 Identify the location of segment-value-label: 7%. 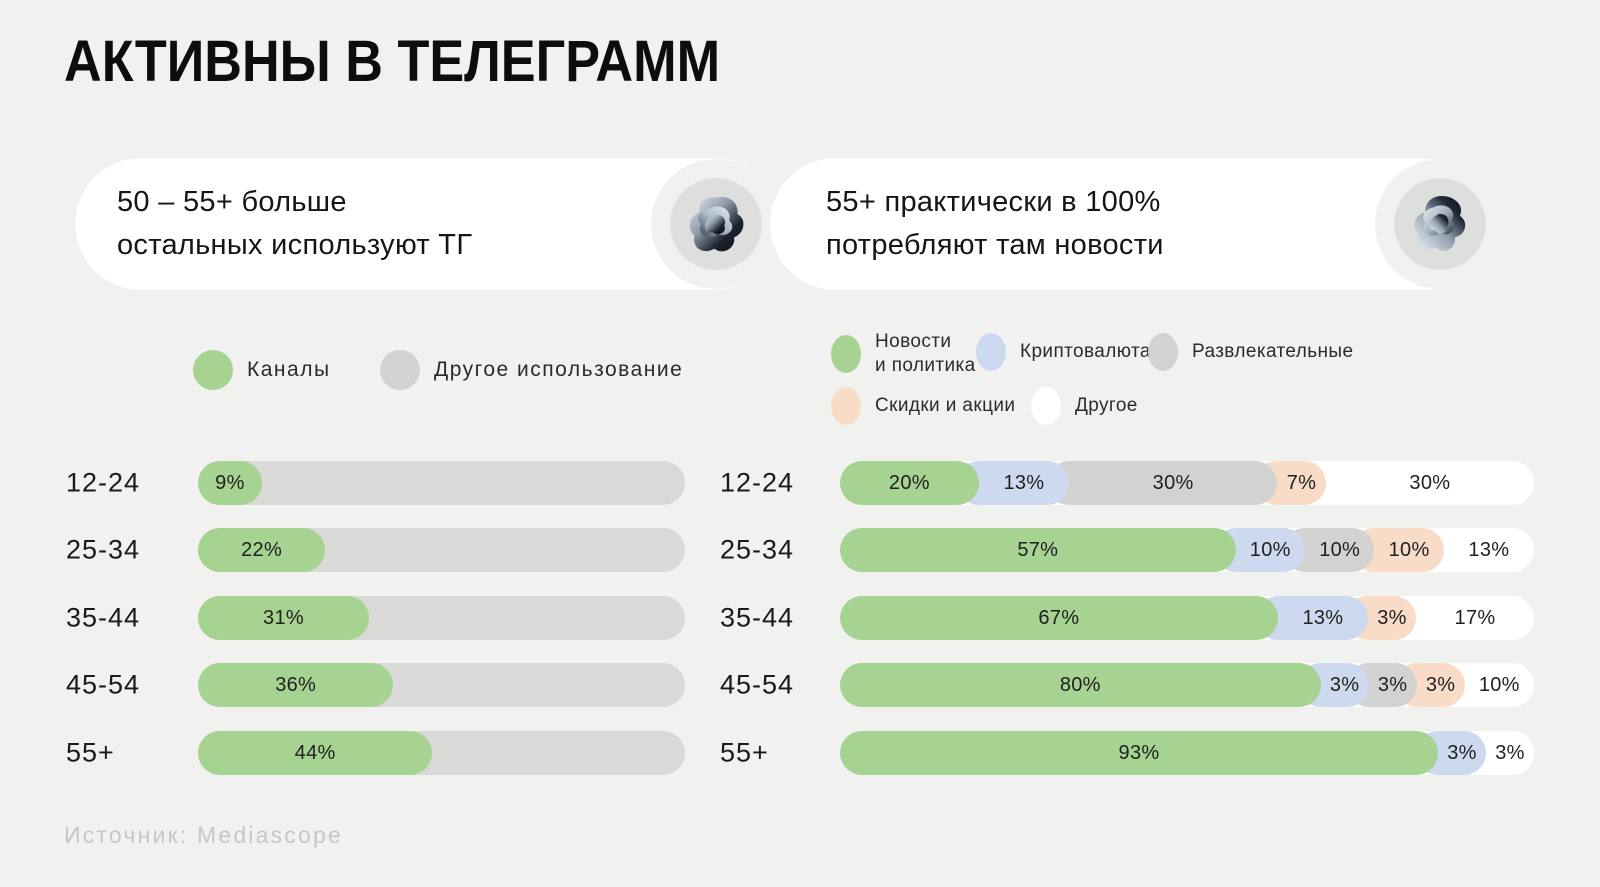
(1301, 482).